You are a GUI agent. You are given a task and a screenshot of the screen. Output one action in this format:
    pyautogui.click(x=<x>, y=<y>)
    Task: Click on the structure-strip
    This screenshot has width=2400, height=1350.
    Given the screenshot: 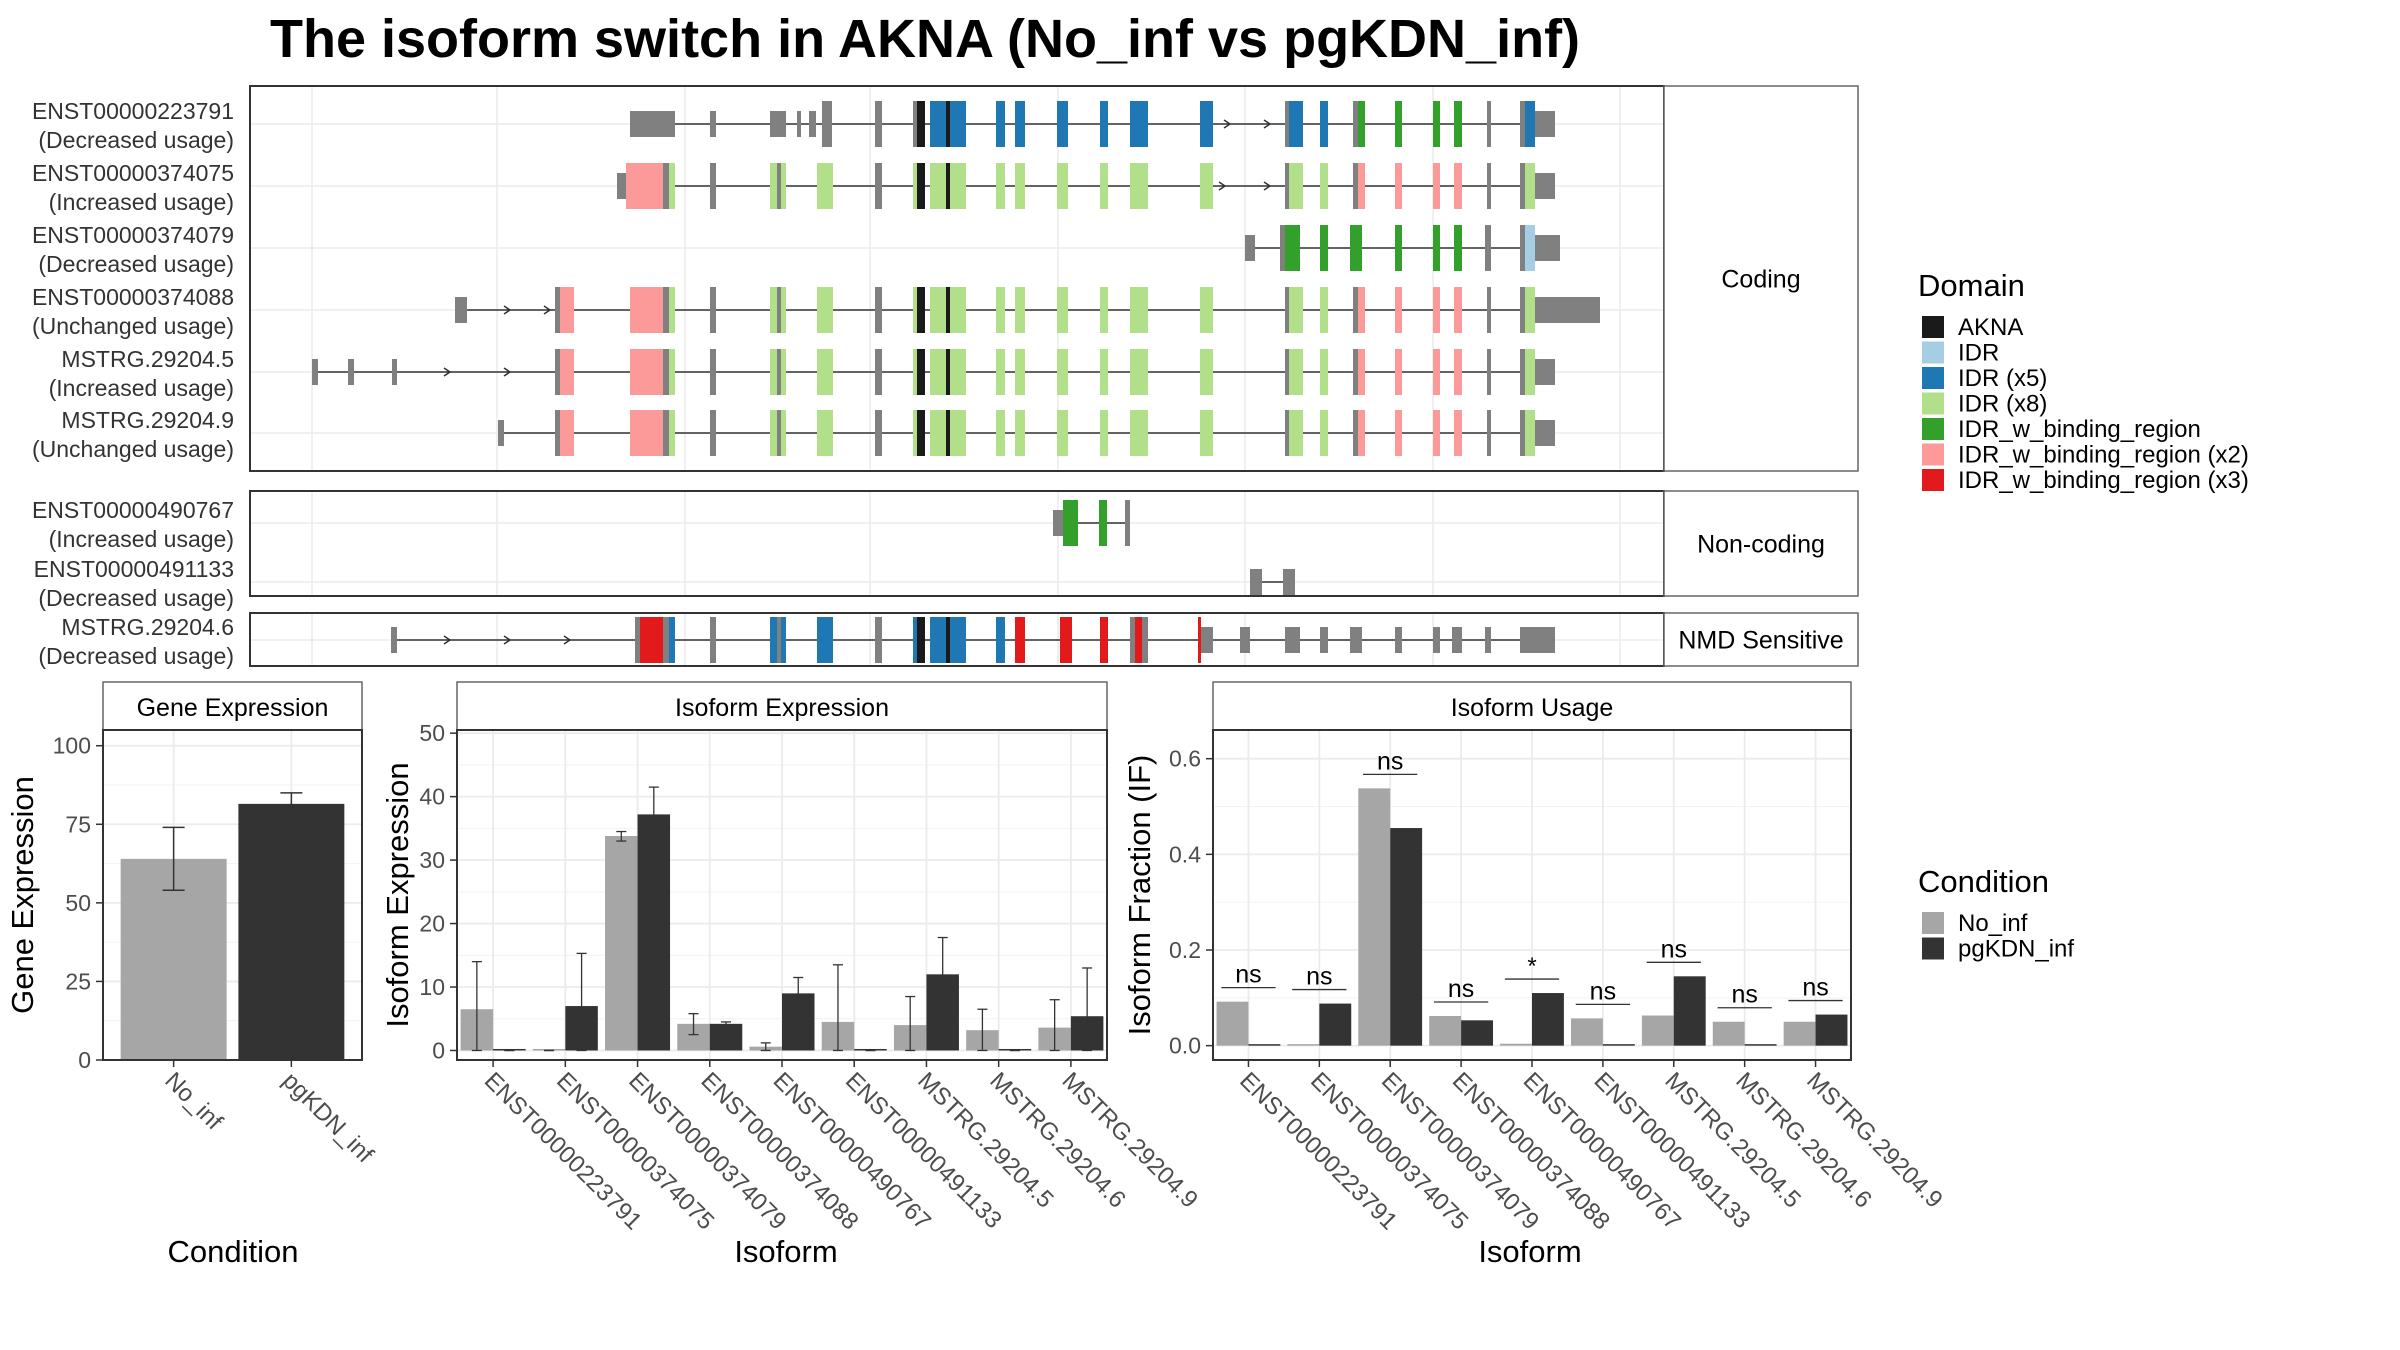 What is the action you would take?
    pyautogui.click(x=1761, y=639)
    